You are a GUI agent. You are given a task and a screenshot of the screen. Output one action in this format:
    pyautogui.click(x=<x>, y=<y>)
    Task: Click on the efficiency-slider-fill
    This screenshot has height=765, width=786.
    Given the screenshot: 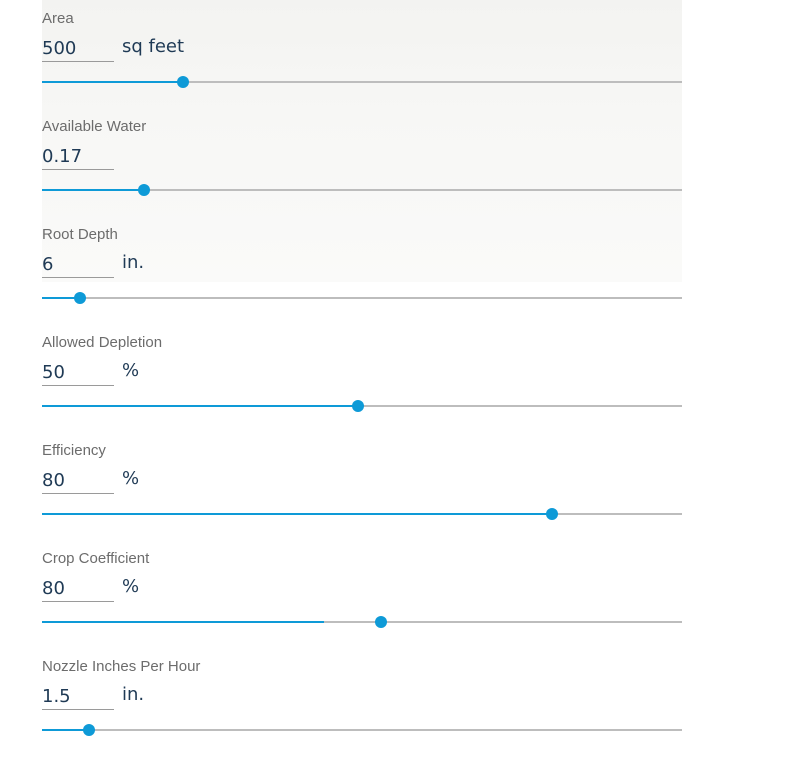 What is the action you would take?
    pyautogui.click(x=297, y=514)
    